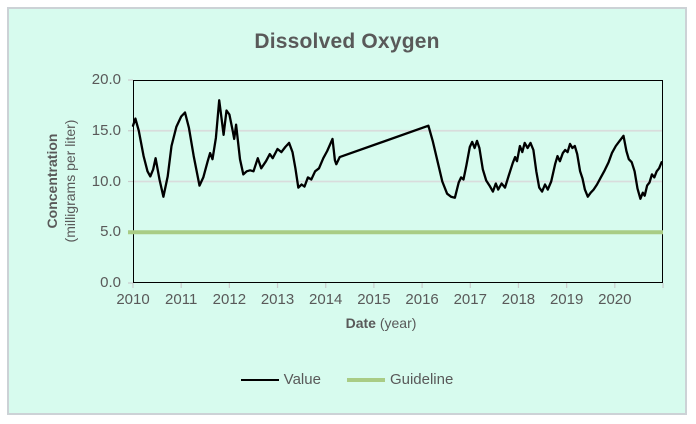 The width and height of the screenshot is (696, 424). Describe the element at coordinates (181, 299) in the screenshot. I see `x-tick-label: 2011` at that location.